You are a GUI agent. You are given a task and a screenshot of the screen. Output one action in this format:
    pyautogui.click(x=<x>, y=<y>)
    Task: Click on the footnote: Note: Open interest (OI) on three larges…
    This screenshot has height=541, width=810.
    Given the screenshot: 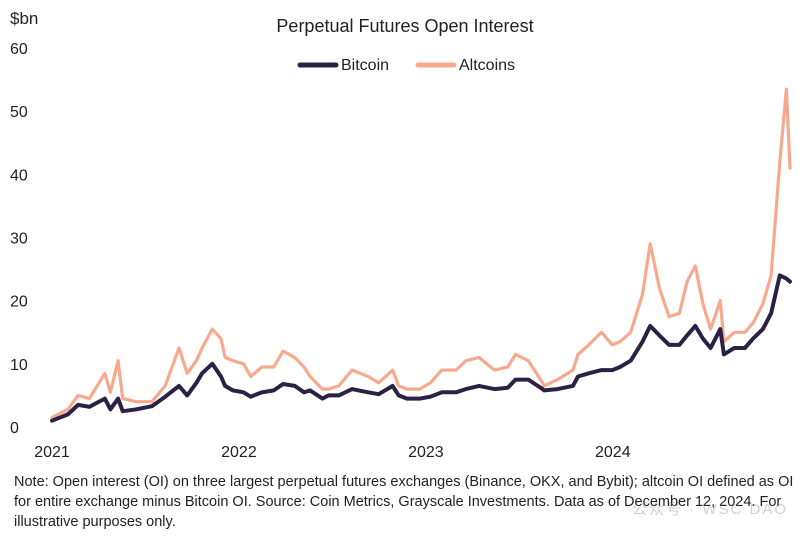 What is the action you would take?
    pyautogui.click(x=404, y=502)
    